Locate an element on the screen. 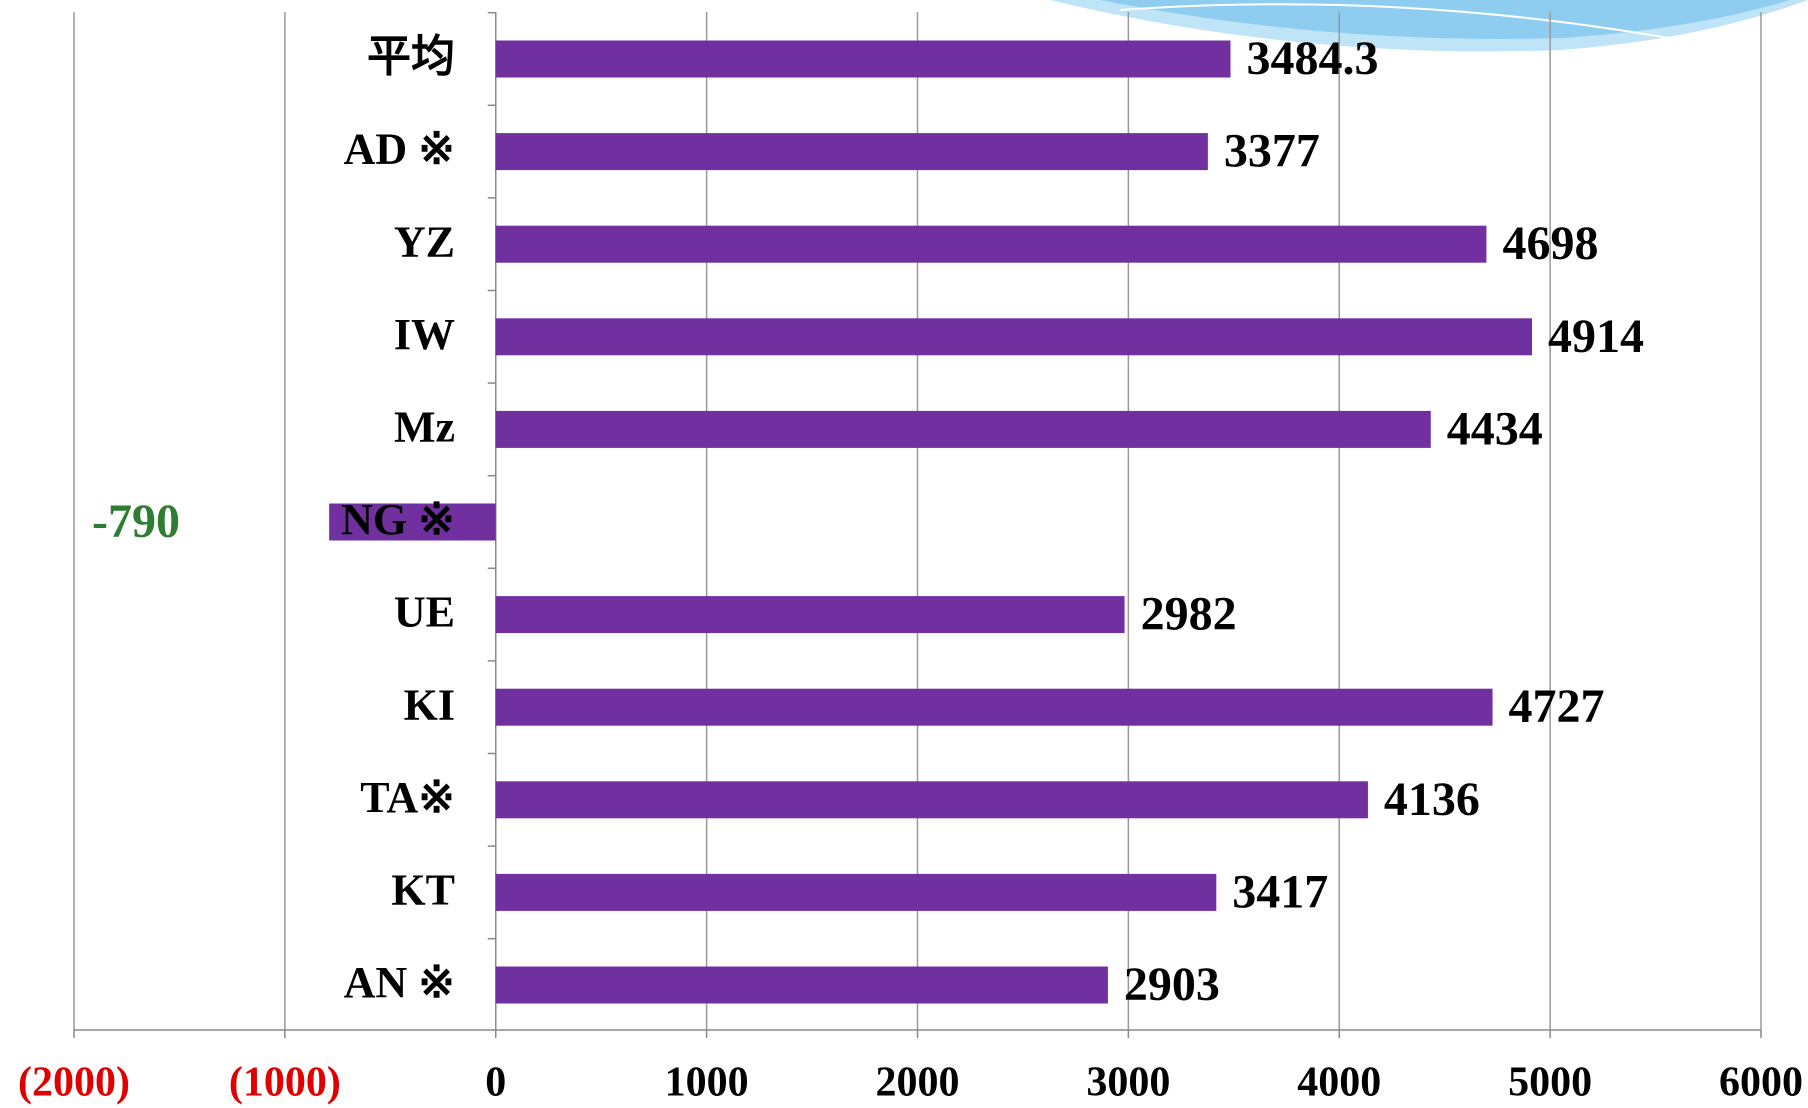 Image resolution: width=1808 pixels, height=1108 pixels. x-tick-label: 2000 is located at coordinates (918, 1083).